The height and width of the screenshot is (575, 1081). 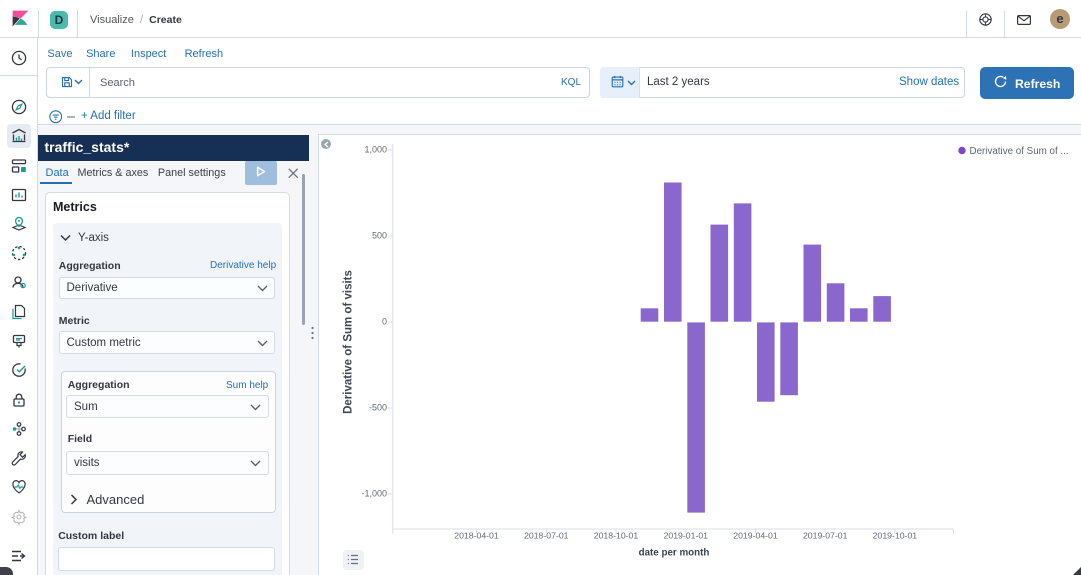 What do you see at coordinates (476, 536) in the screenshot?
I see `svg-text: 2018-04-01` at bounding box center [476, 536].